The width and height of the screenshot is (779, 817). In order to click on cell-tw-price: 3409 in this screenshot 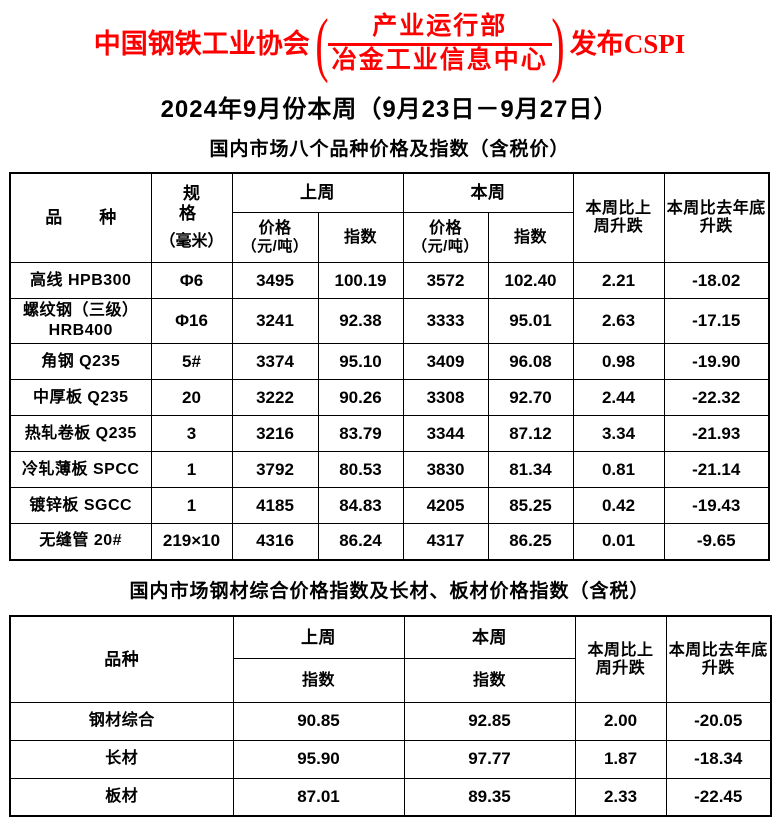, I will do `click(445, 362)`.